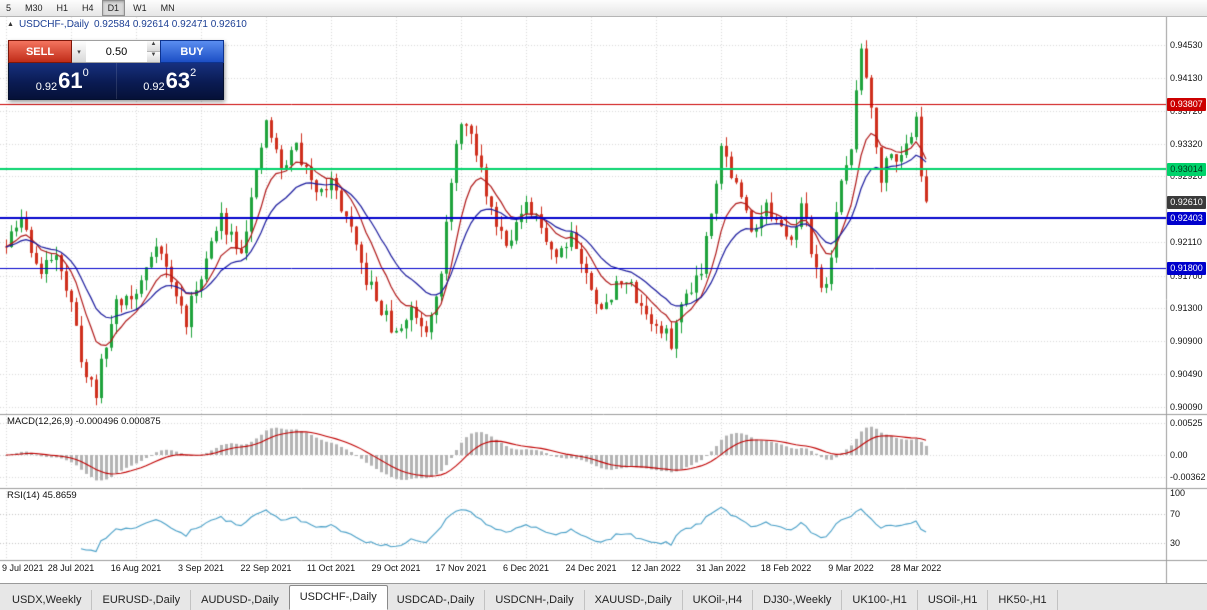  Describe the element at coordinates (53, 24) in the screenshot. I see `chart-symbol-period: USDCHF-,Daily` at that location.